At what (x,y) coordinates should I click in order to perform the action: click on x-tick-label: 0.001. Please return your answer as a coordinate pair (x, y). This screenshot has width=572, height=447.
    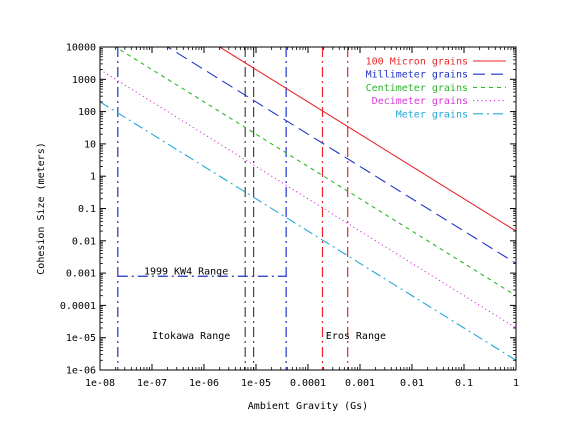
    Looking at the image, I should click on (360, 383).